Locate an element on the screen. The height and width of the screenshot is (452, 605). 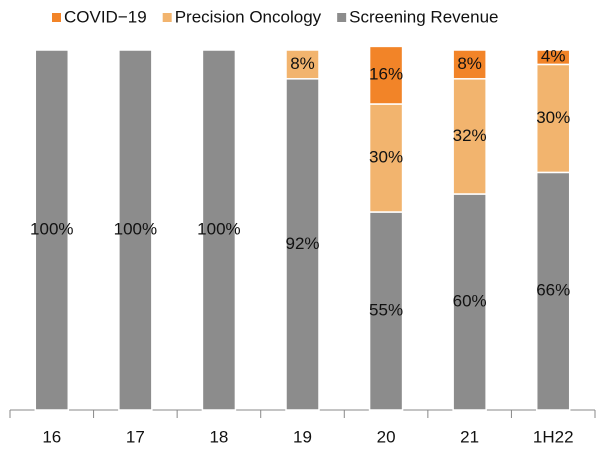
data-label: 4% is located at coordinates (553, 56).